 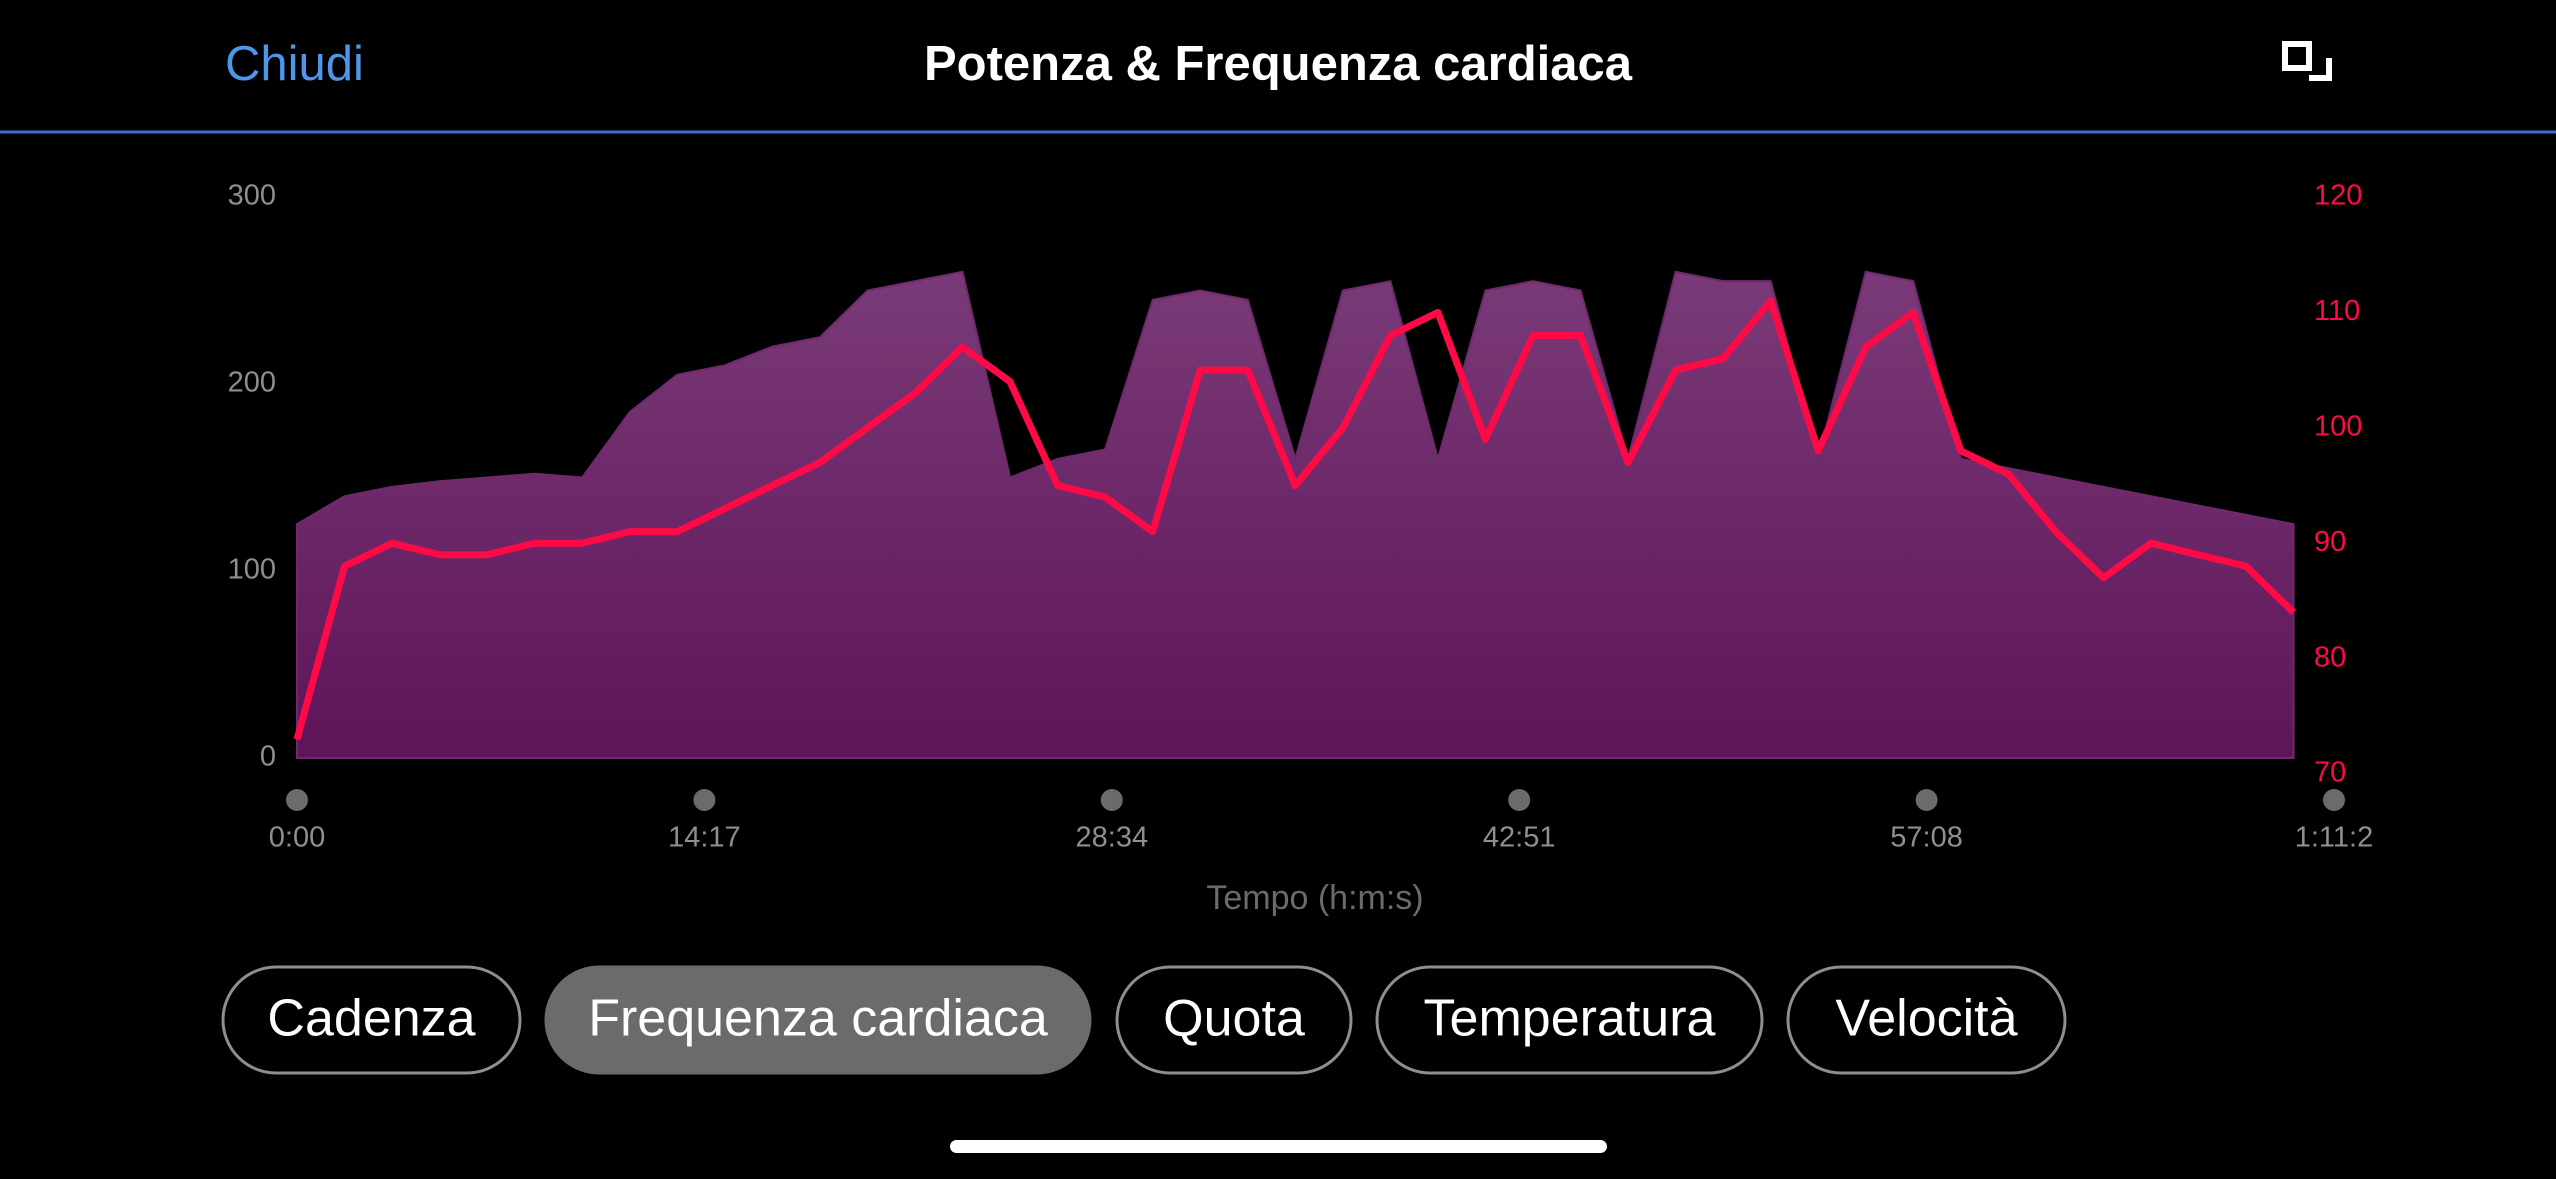 I want to click on y-tick-label: 100, so click(x=252, y=570).